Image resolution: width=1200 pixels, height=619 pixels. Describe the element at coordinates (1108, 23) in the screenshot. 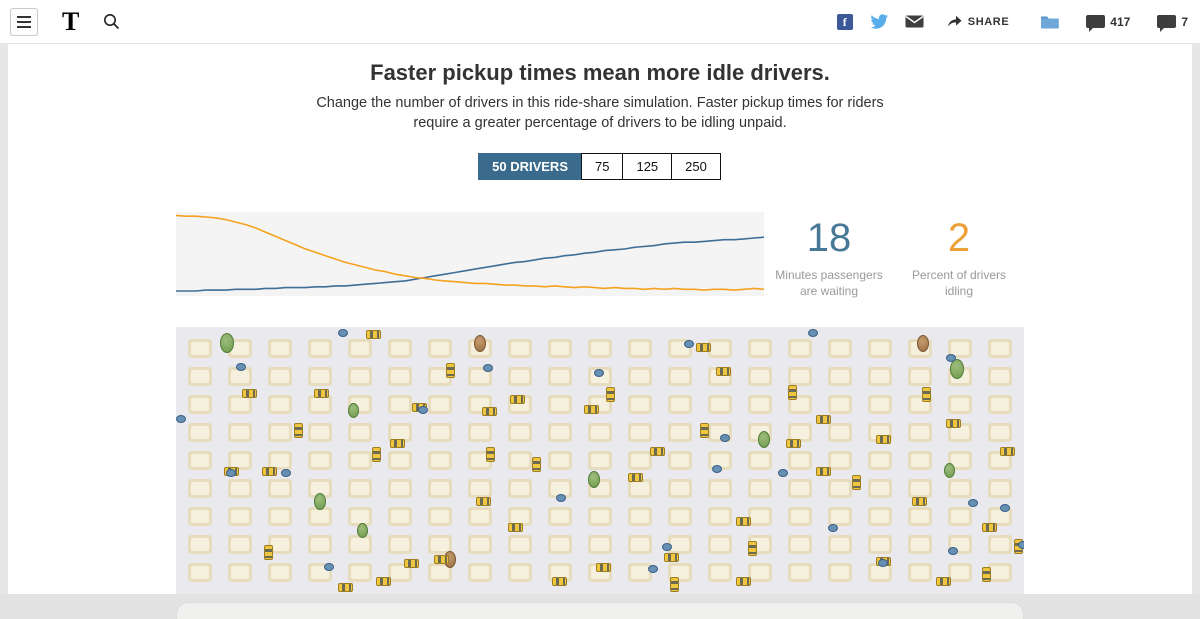

I see `comments-button: 417` at that location.